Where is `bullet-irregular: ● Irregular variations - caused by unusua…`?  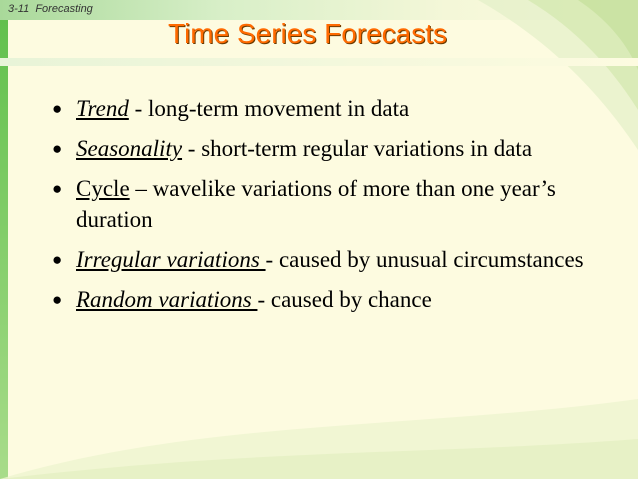
bullet-irregular: ● Irregular variations - caused by unusua… is located at coordinates (332, 259).